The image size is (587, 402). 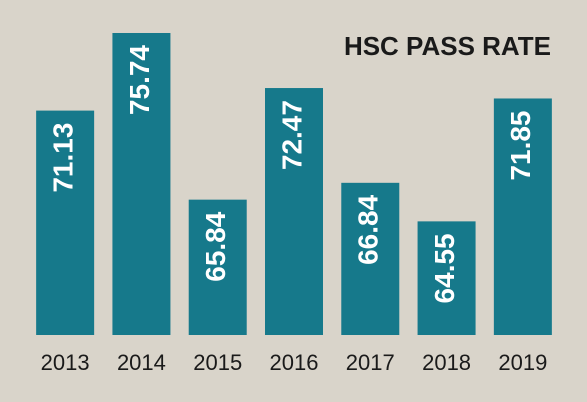 What do you see at coordinates (217, 362) in the screenshot?
I see `x-tick-label: 2015` at bounding box center [217, 362].